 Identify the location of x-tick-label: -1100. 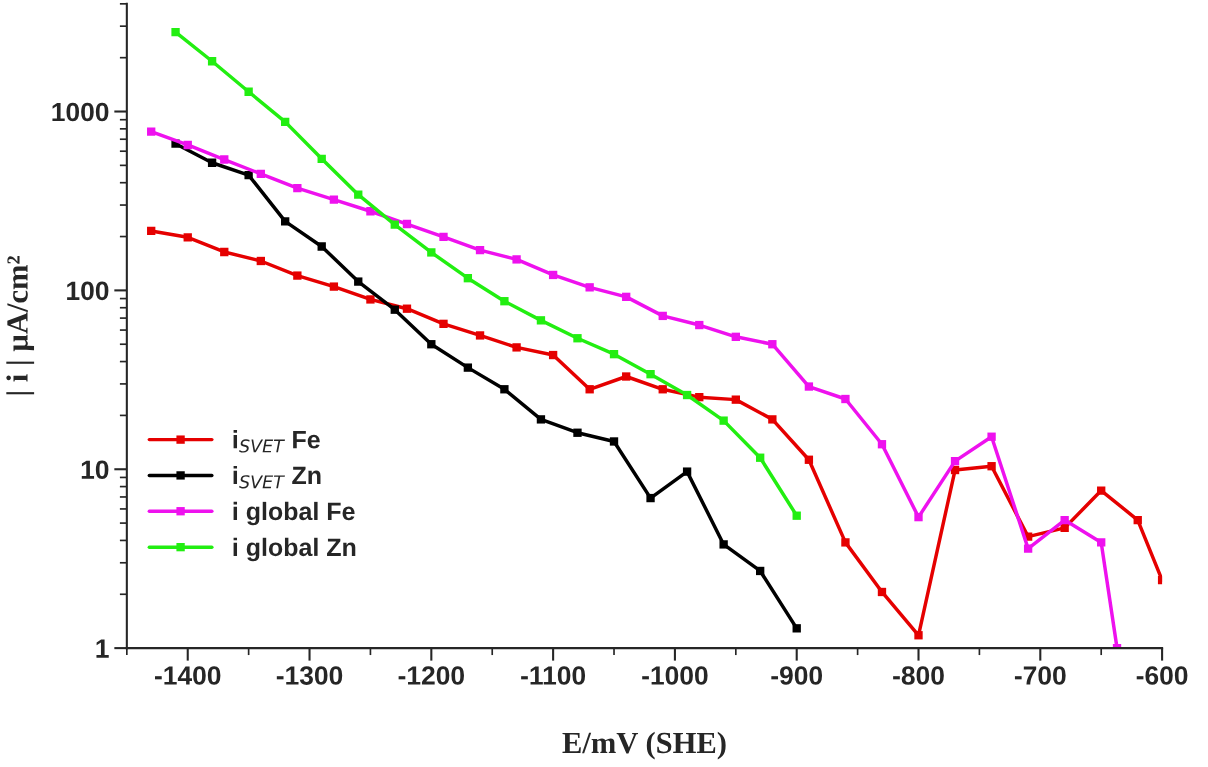
(553, 675).